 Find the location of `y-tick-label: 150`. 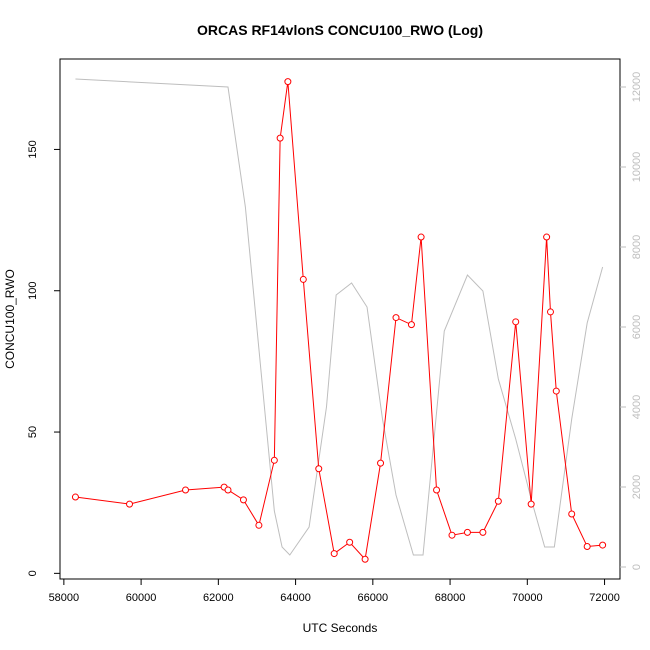

y-tick-label: 150 is located at coordinates (33, 149).